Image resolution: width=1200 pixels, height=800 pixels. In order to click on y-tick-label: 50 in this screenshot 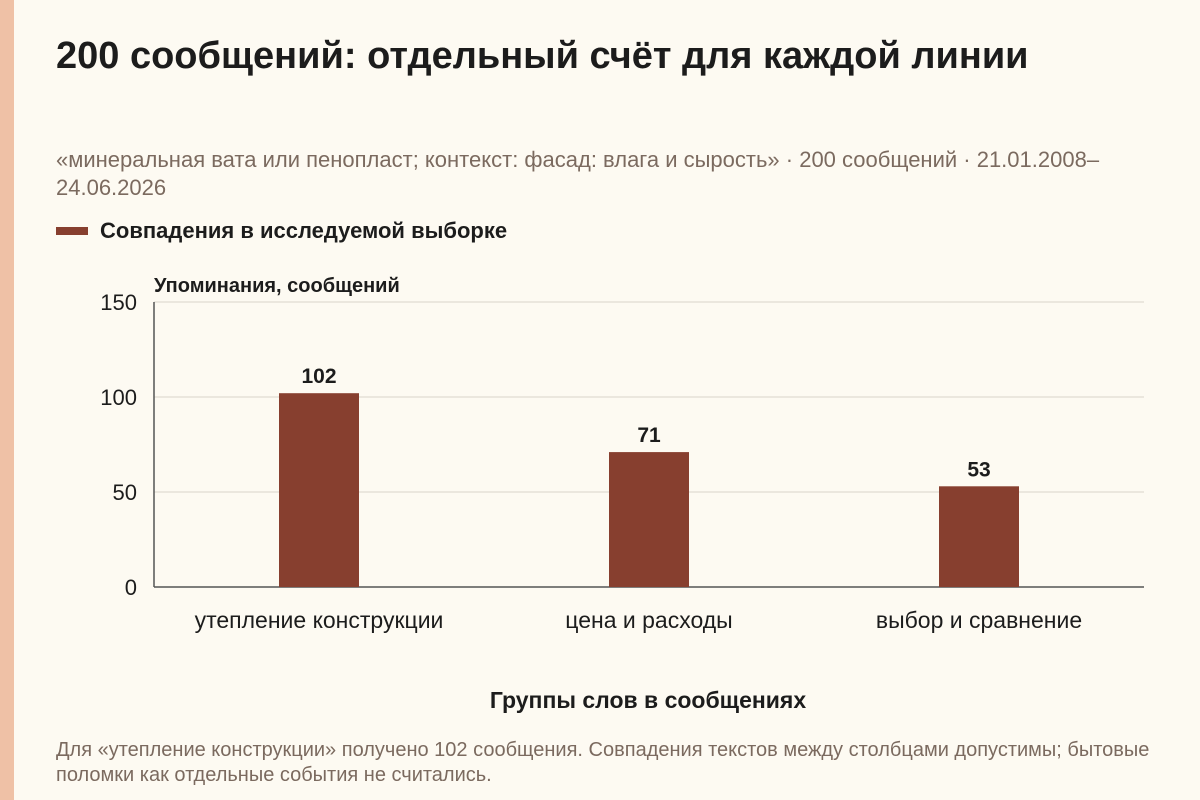, I will do `click(125, 492)`.